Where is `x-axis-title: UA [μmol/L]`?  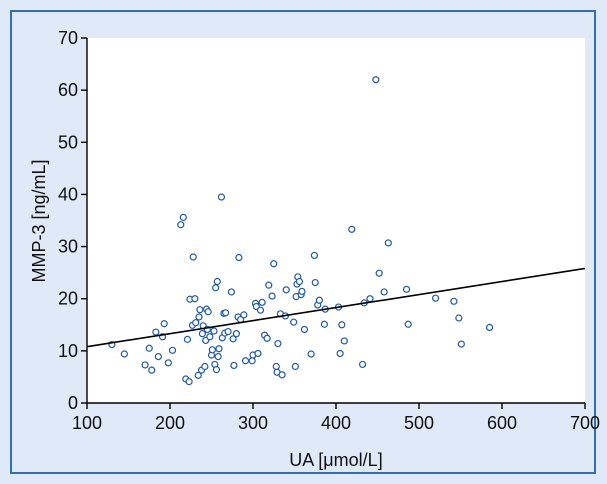
x-axis-title: UA [μmol/L] is located at coordinates (335, 460).